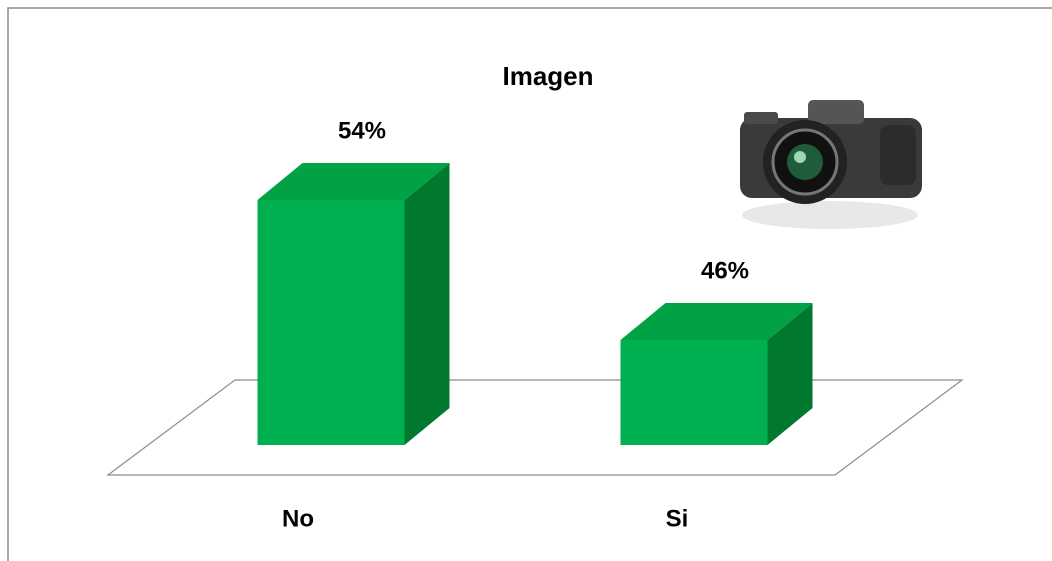 This screenshot has width=1052, height=561. Describe the element at coordinates (298, 518) in the screenshot. I see `x-tick-label: No` at that location.